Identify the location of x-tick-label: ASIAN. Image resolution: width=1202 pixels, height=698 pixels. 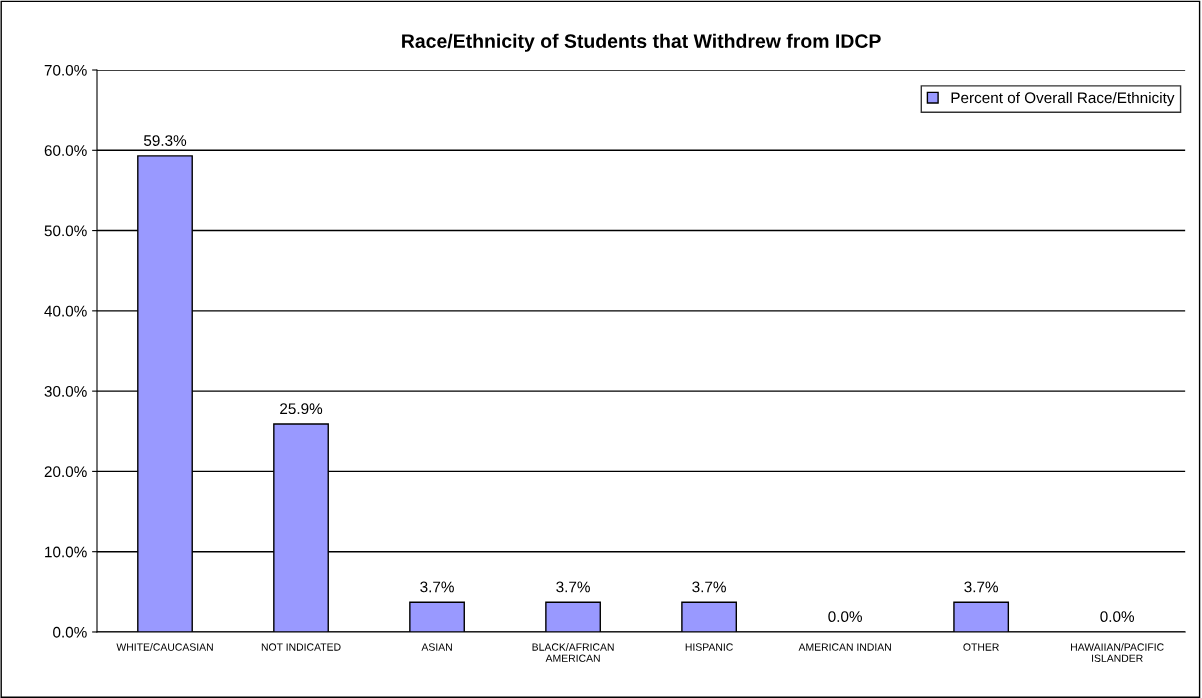
(436, 647).